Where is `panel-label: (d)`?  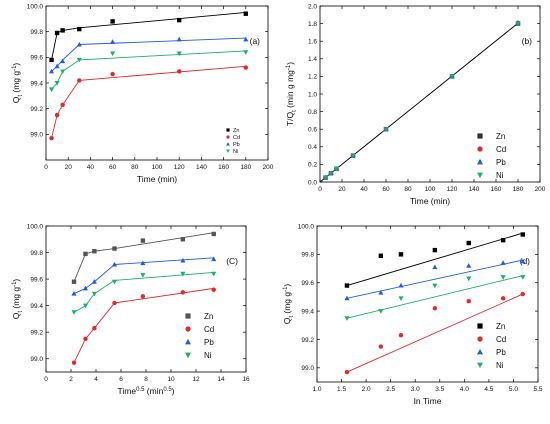 panel-label: (d) is located at coordinates (525, 261).